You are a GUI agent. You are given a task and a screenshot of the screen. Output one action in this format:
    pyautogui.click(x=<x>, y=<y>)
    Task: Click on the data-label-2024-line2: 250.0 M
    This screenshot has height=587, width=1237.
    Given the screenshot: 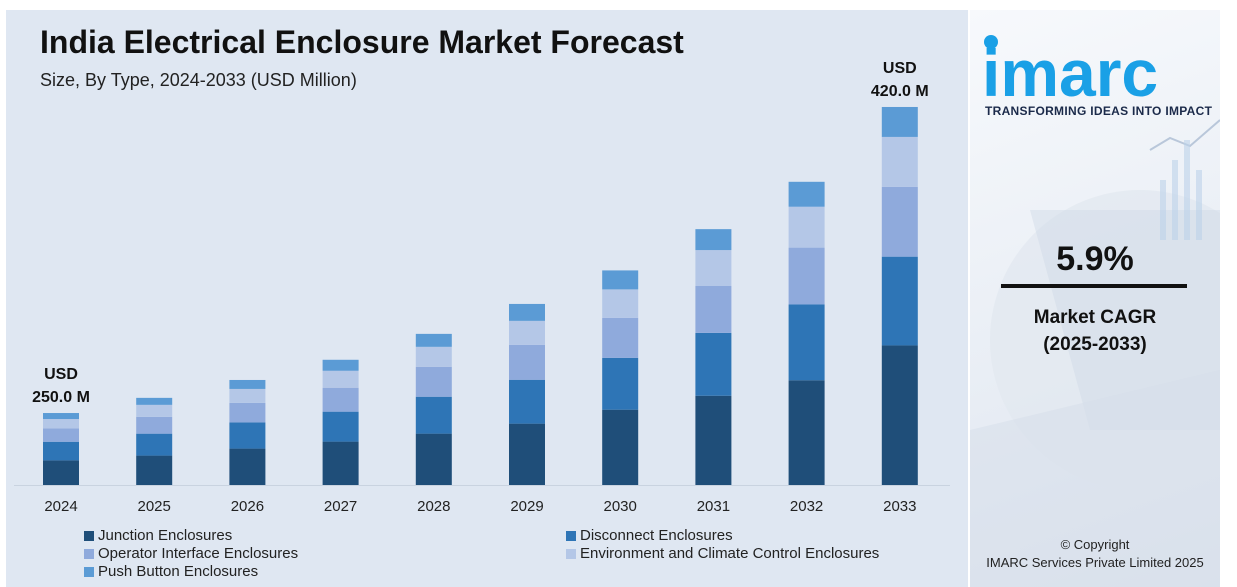 What is the action you would take?
    pyautogui.click(x=61, y=397)
    